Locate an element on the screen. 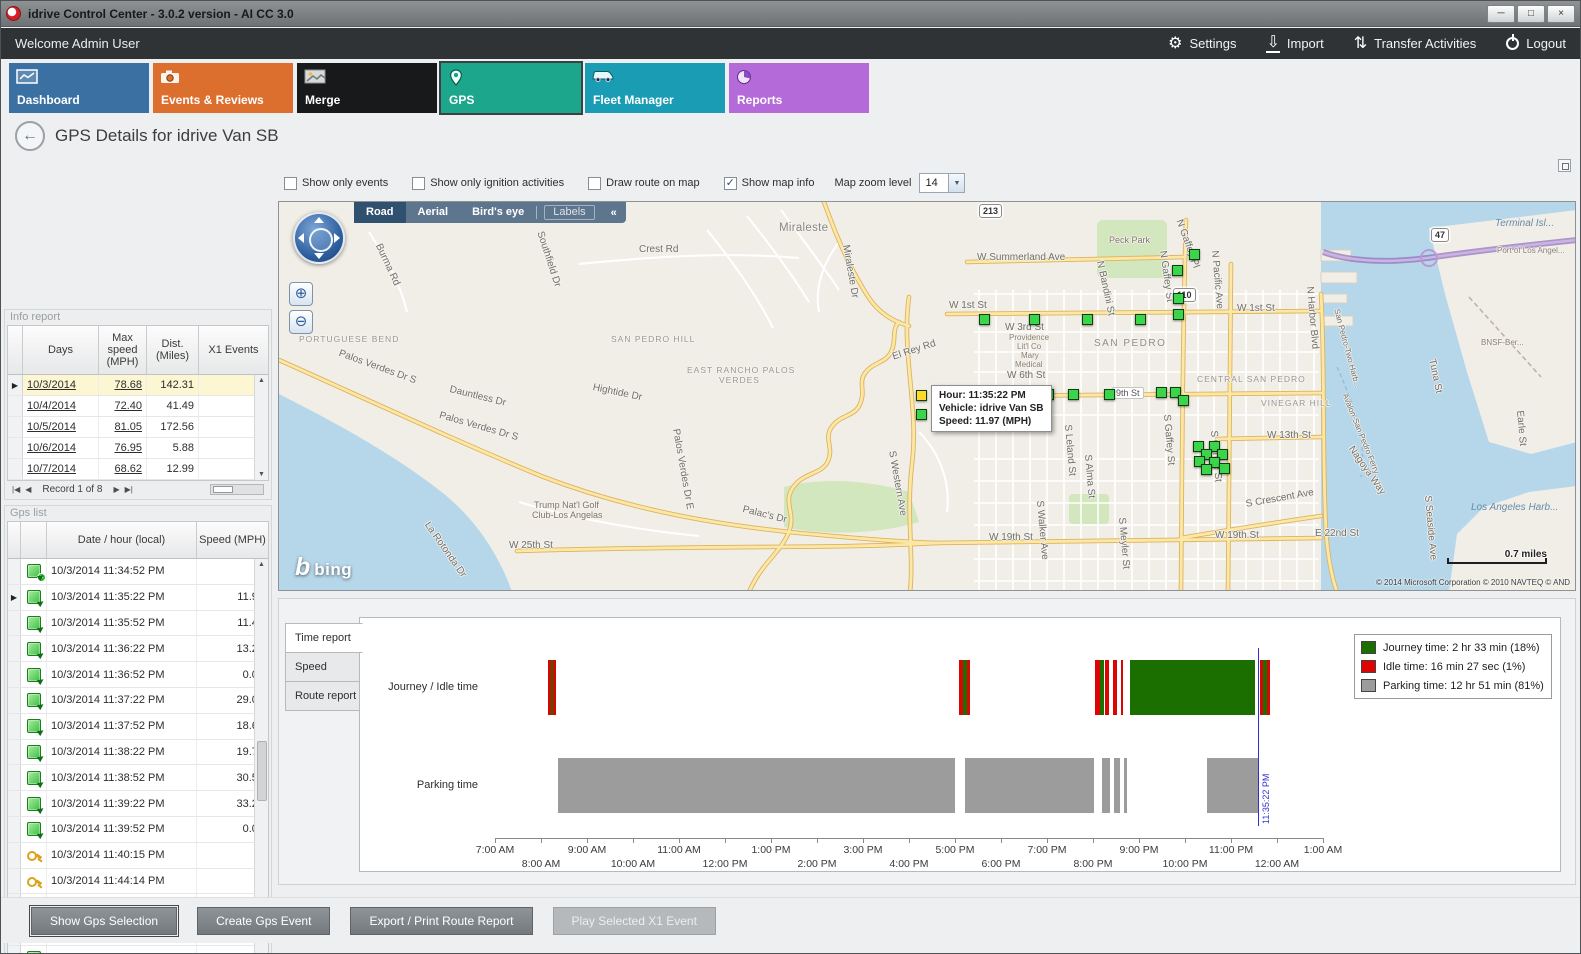 The image size is (1581, 954). gps-row: 10/3/2014 11:37:52 PM 18.63 is located at coordinates (138, 726).